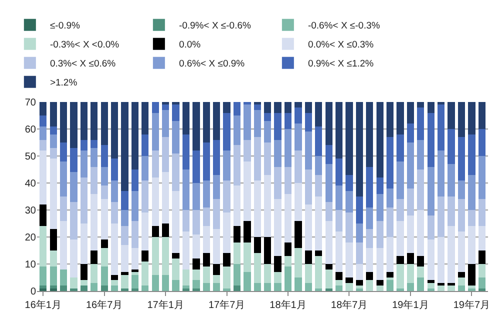  I want to click on legend-label: ≤-0.9%, so click(65, 26).